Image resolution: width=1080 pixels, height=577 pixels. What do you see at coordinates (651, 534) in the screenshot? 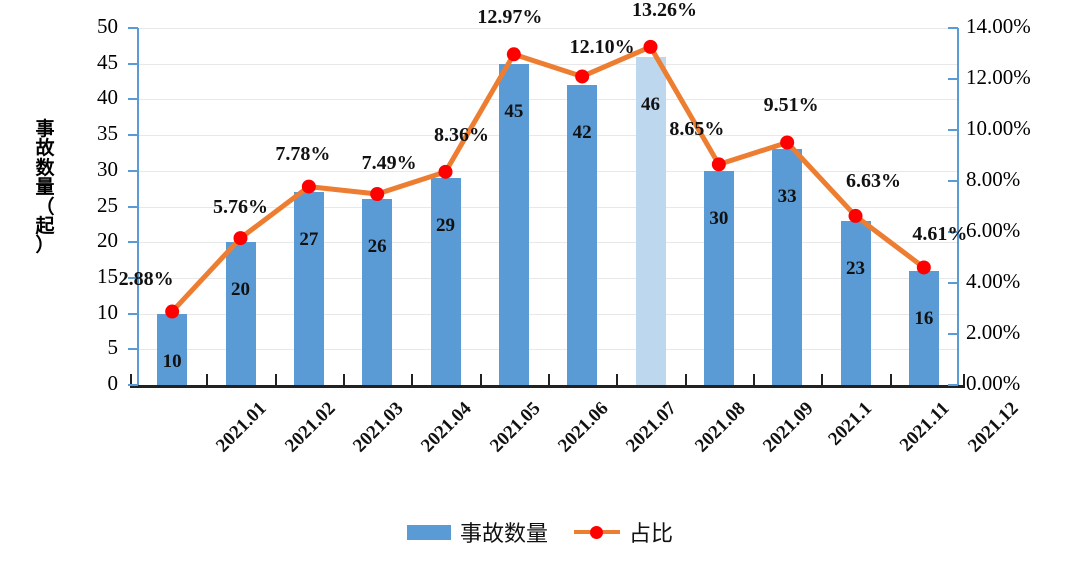
I see `legend-label-line: 占比` at bounding box center [651, 534].